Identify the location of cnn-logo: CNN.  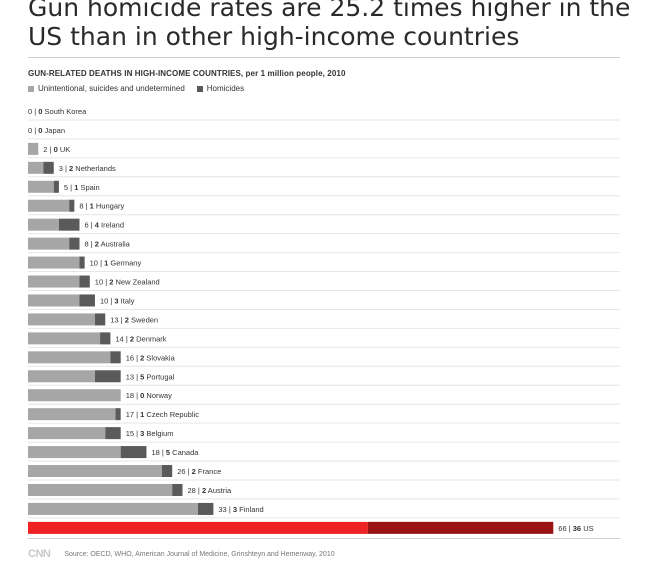
(39, 554).